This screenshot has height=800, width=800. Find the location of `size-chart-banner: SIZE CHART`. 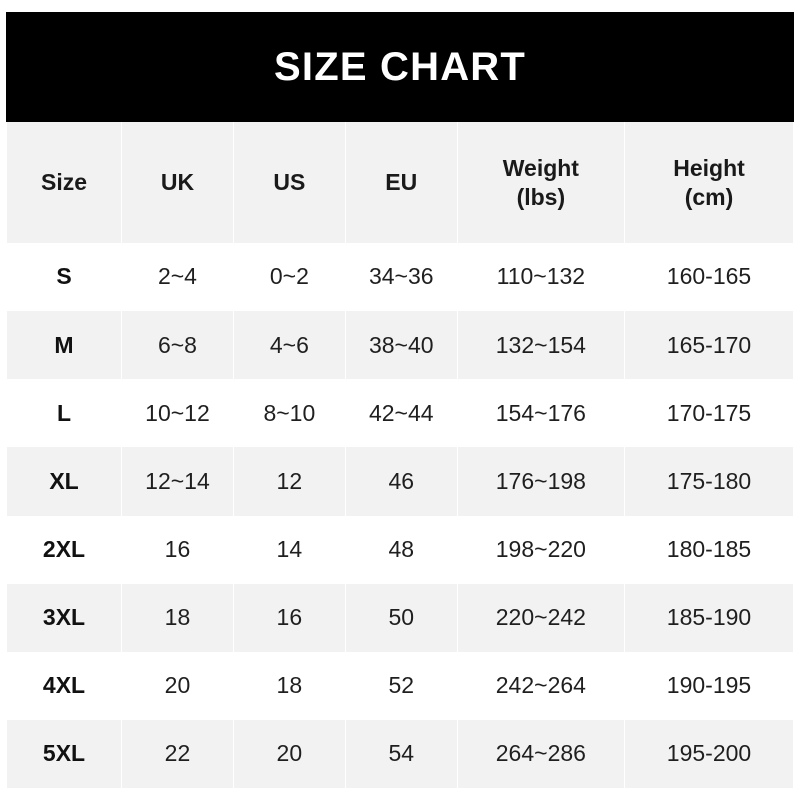

size-chart-banner: SIZE CHART is located at coordinates (400, 67).